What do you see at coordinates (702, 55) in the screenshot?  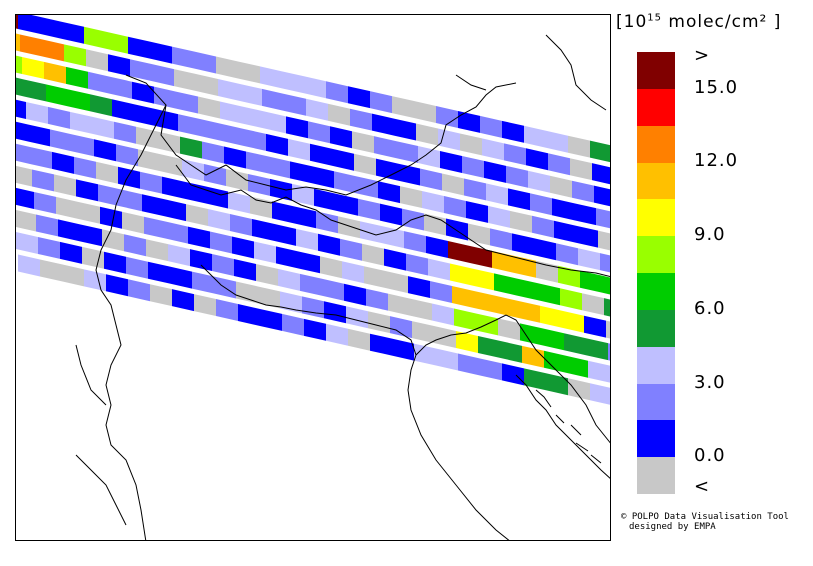 I see `legend-tick-label: >` at bounding box center [702, 55].